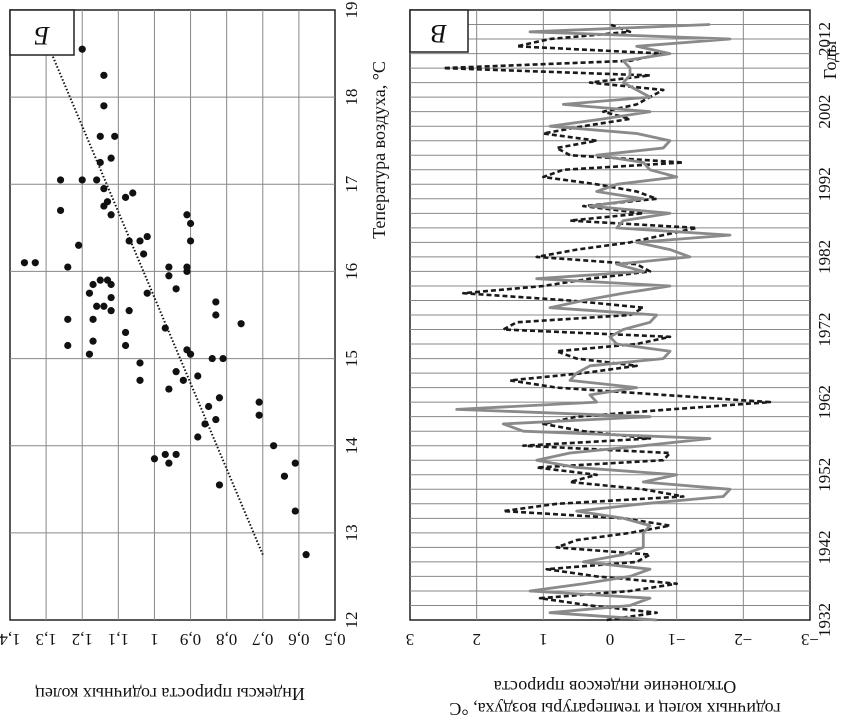  Describe the element at coordinates (810, 639) in the screenshot. I see `panel-v-value-tick-label: −3` at that location.